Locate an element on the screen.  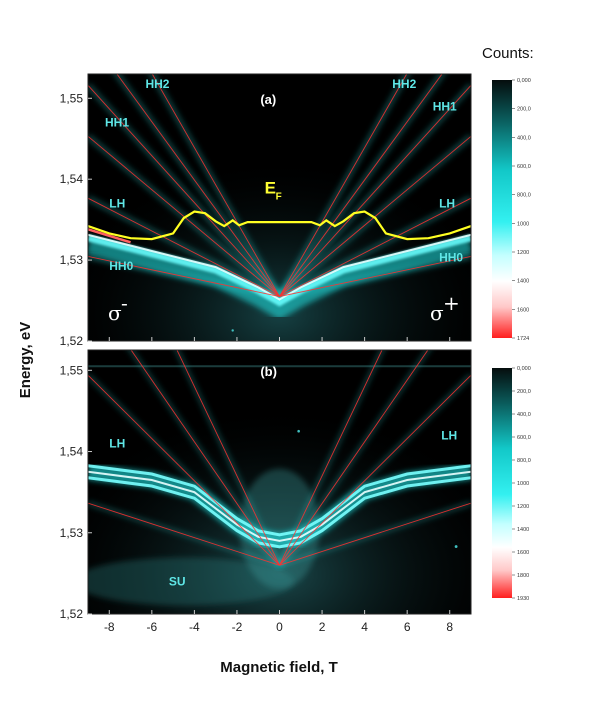
colorbar-b-tick-label: 800,0 is located at coordinates (524, 461).